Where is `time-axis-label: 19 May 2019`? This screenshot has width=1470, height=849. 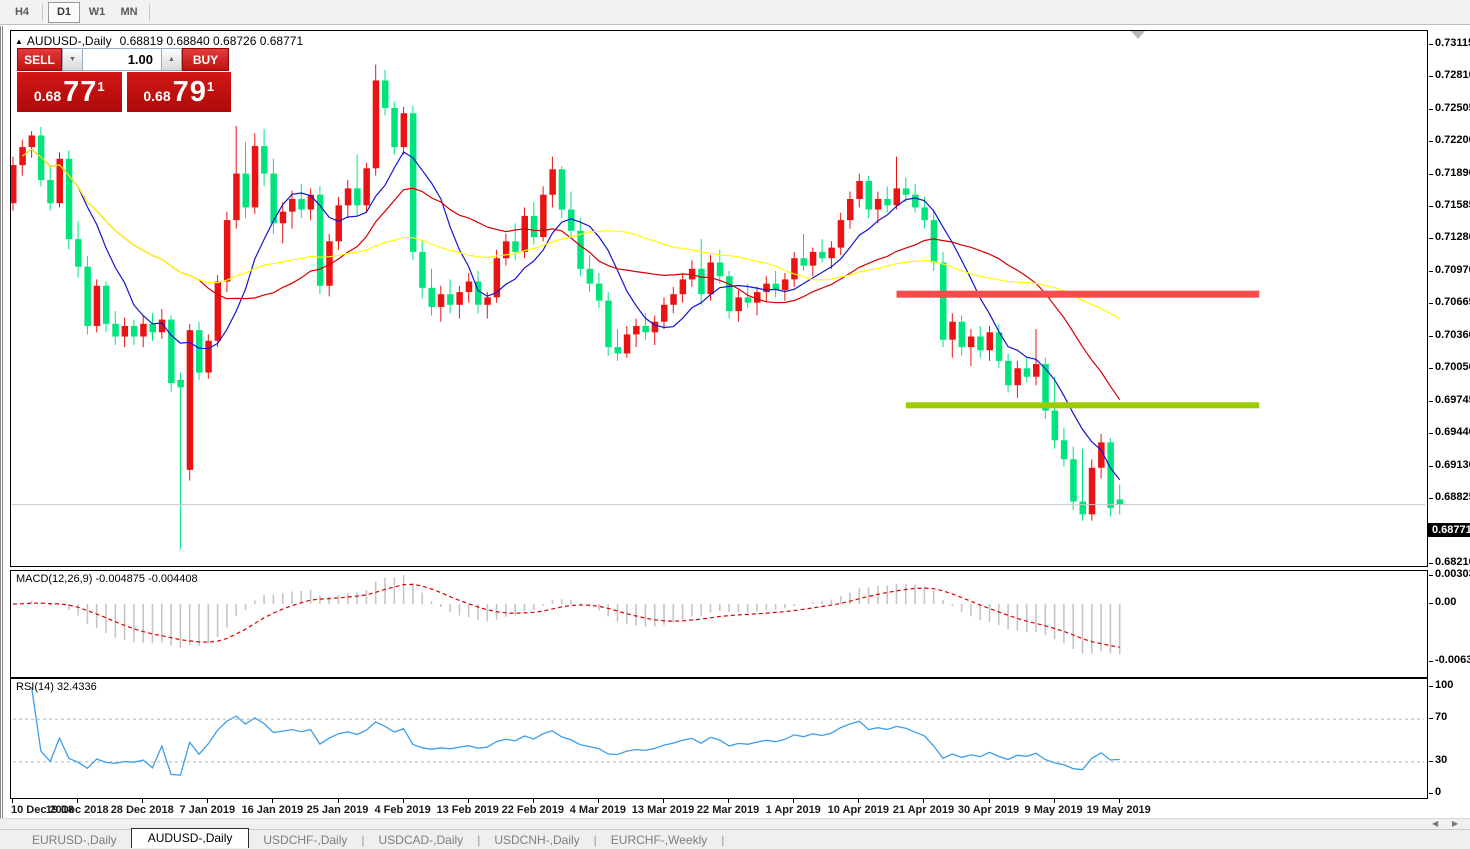 time-axis-label: 19 May 2019 is located at coordinates (1118, 810).